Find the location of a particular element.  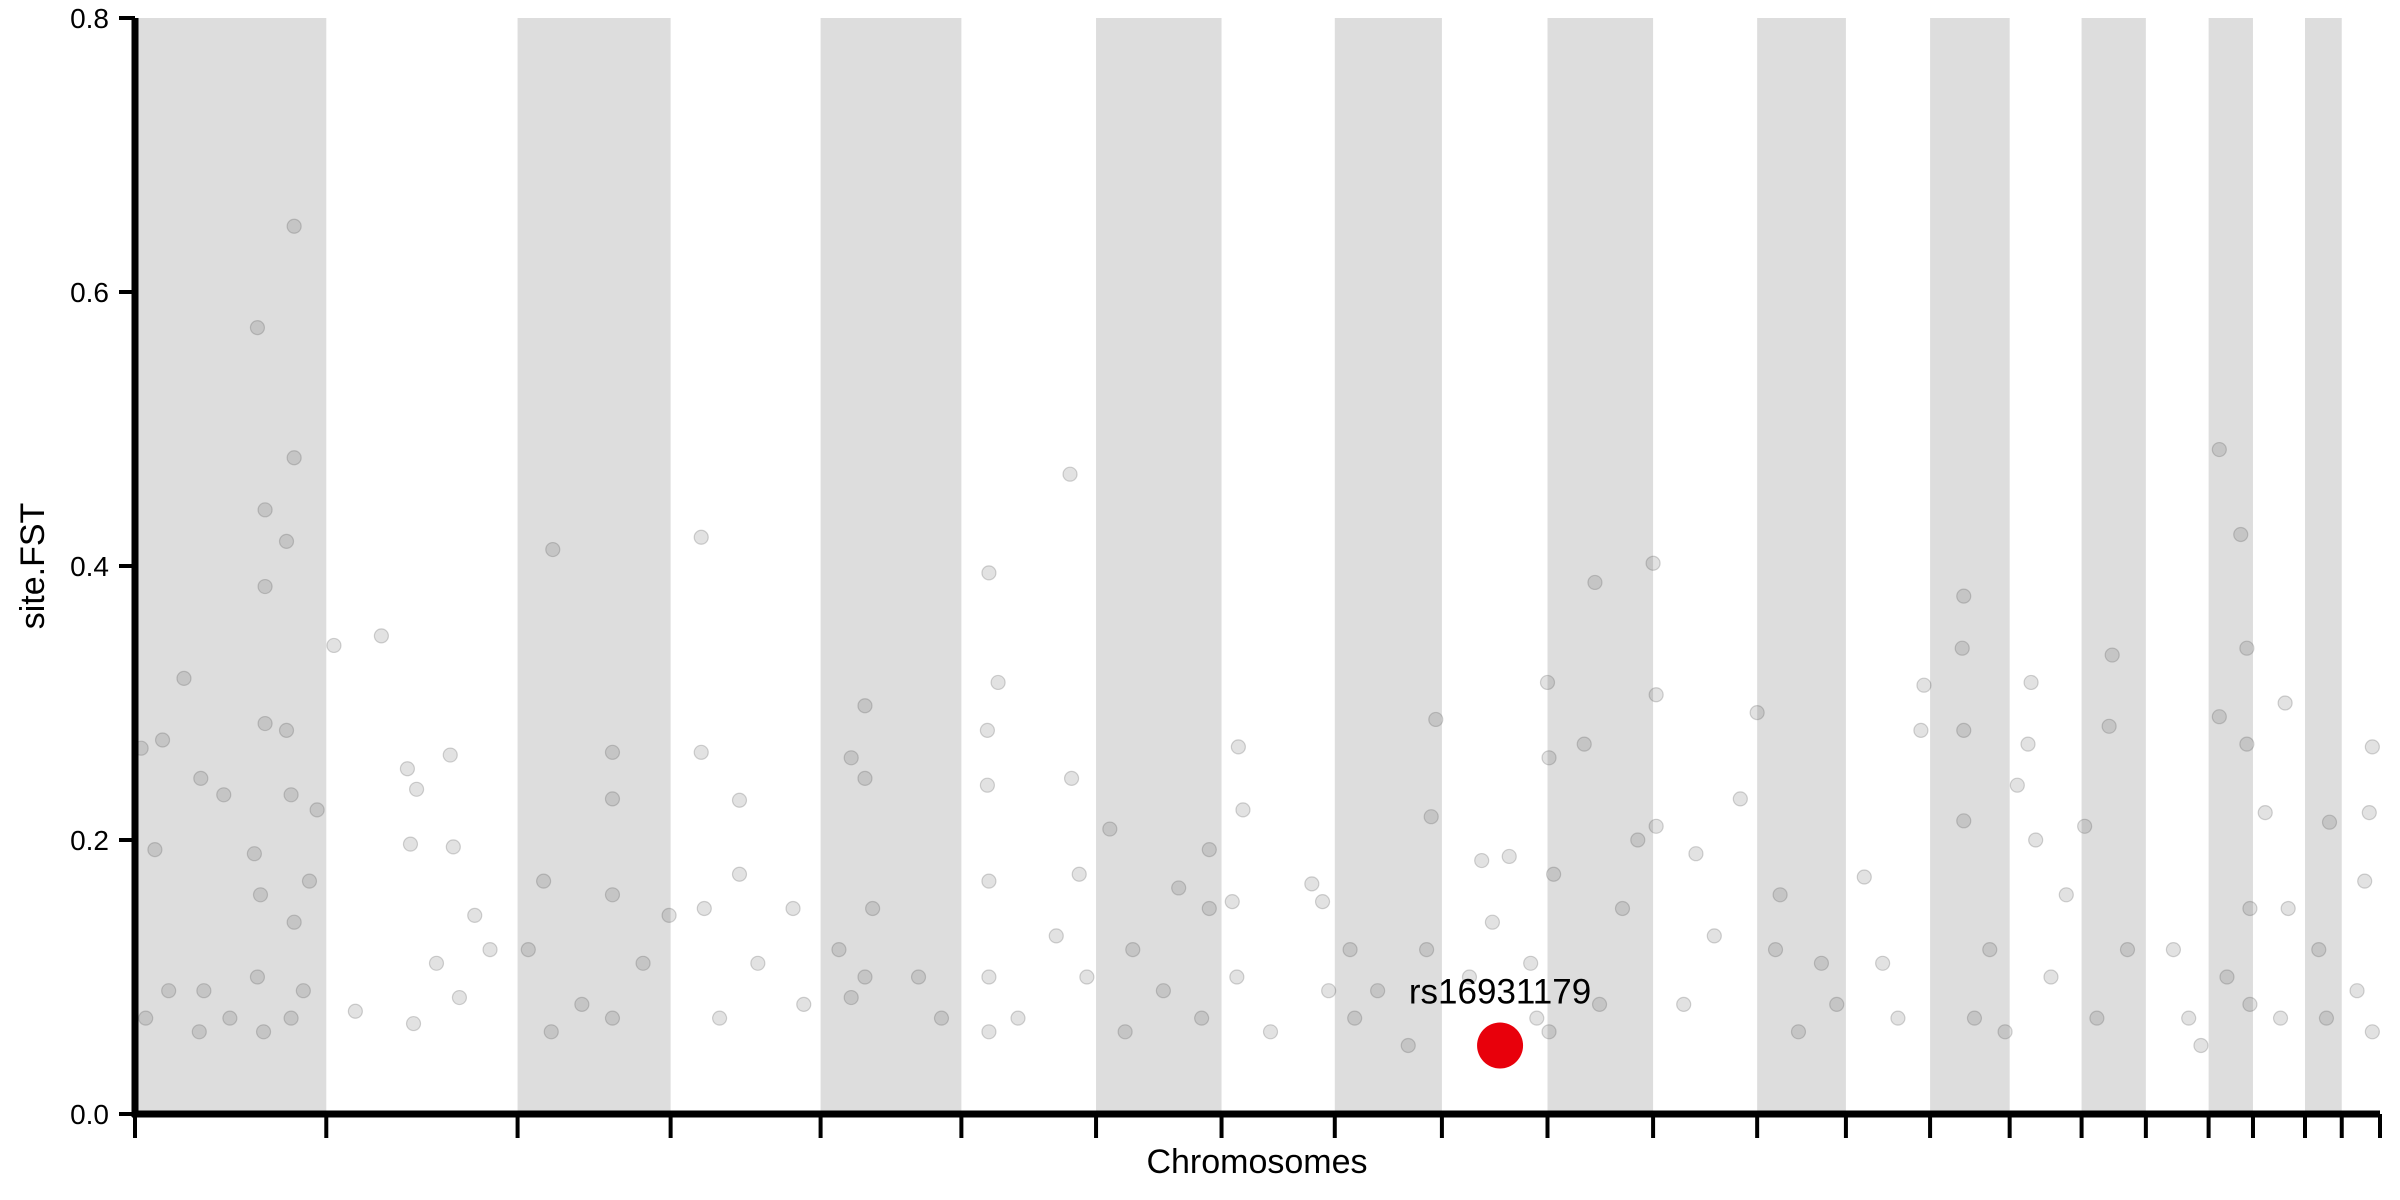

highlight-point is located at coordinates (1500, 1045).